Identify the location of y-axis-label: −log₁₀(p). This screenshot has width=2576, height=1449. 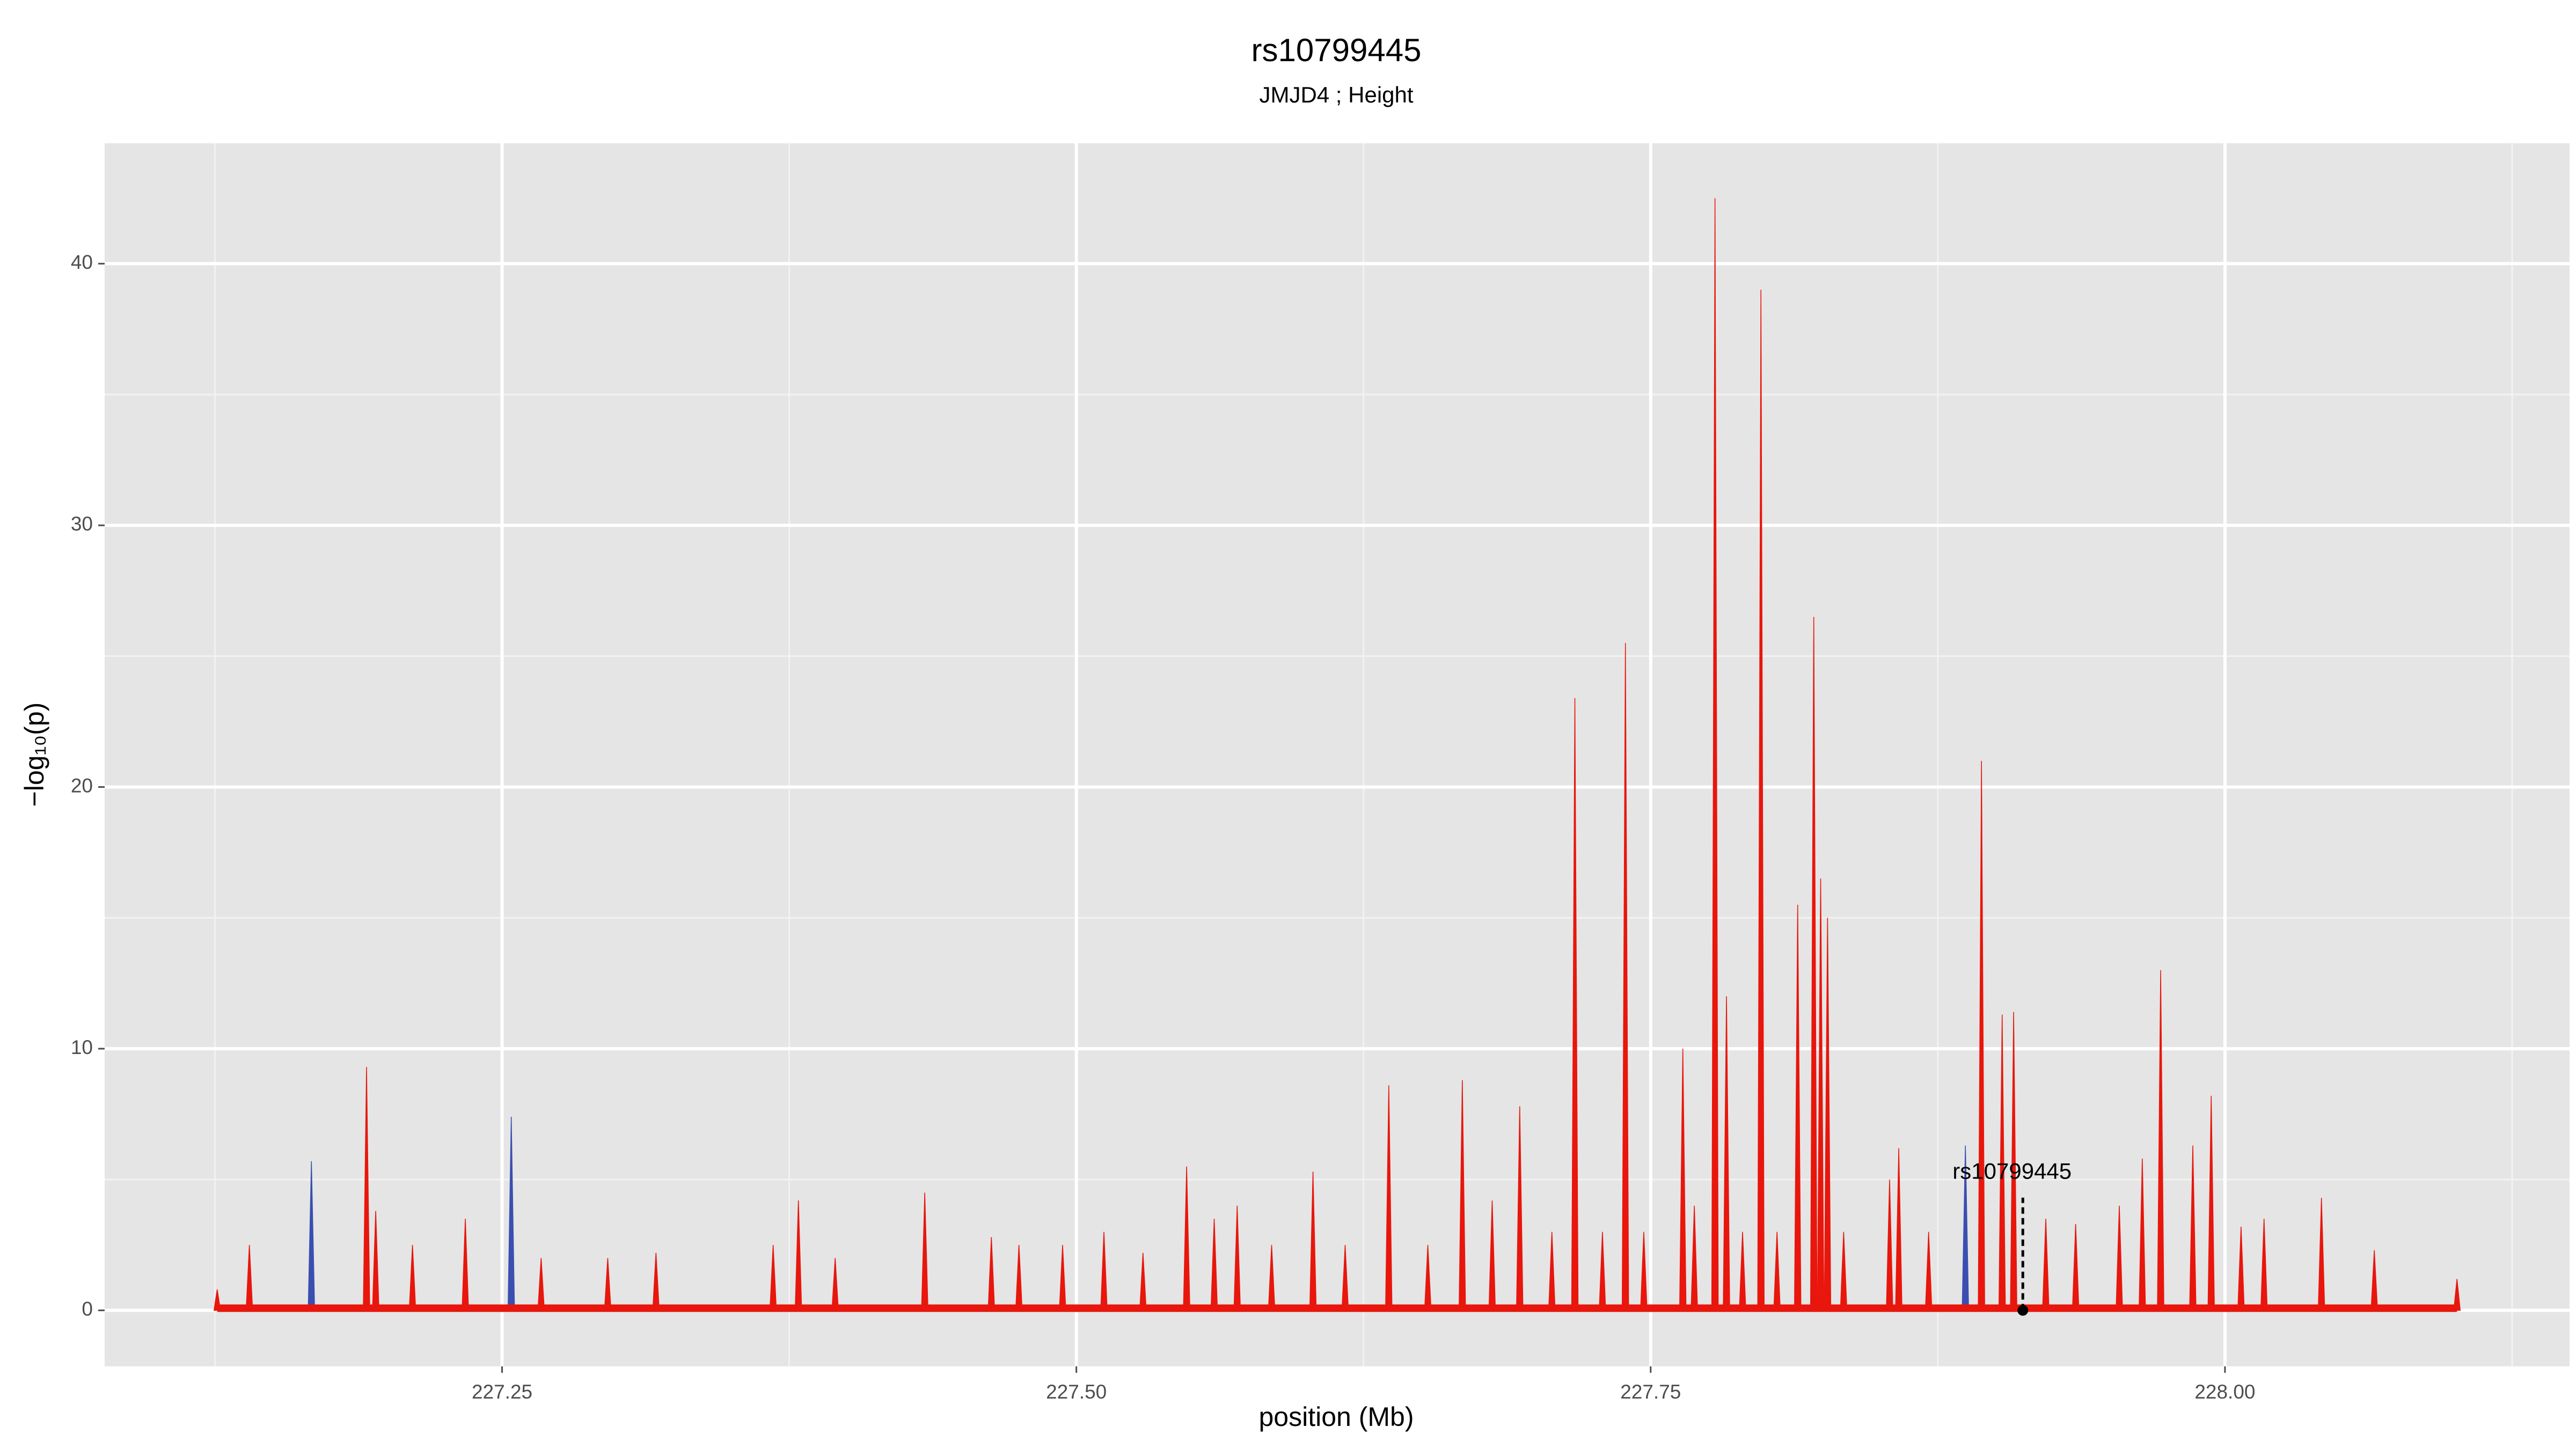
(34, 754).